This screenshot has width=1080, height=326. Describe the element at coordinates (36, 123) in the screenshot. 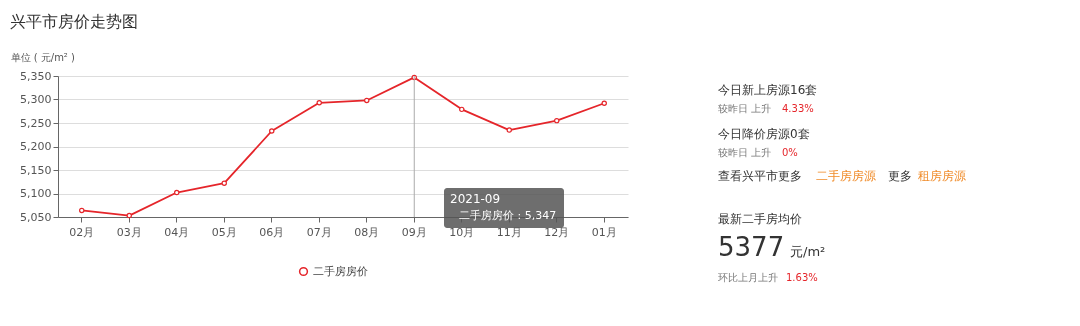

I see `y-tick-label: 5,250` at that location.